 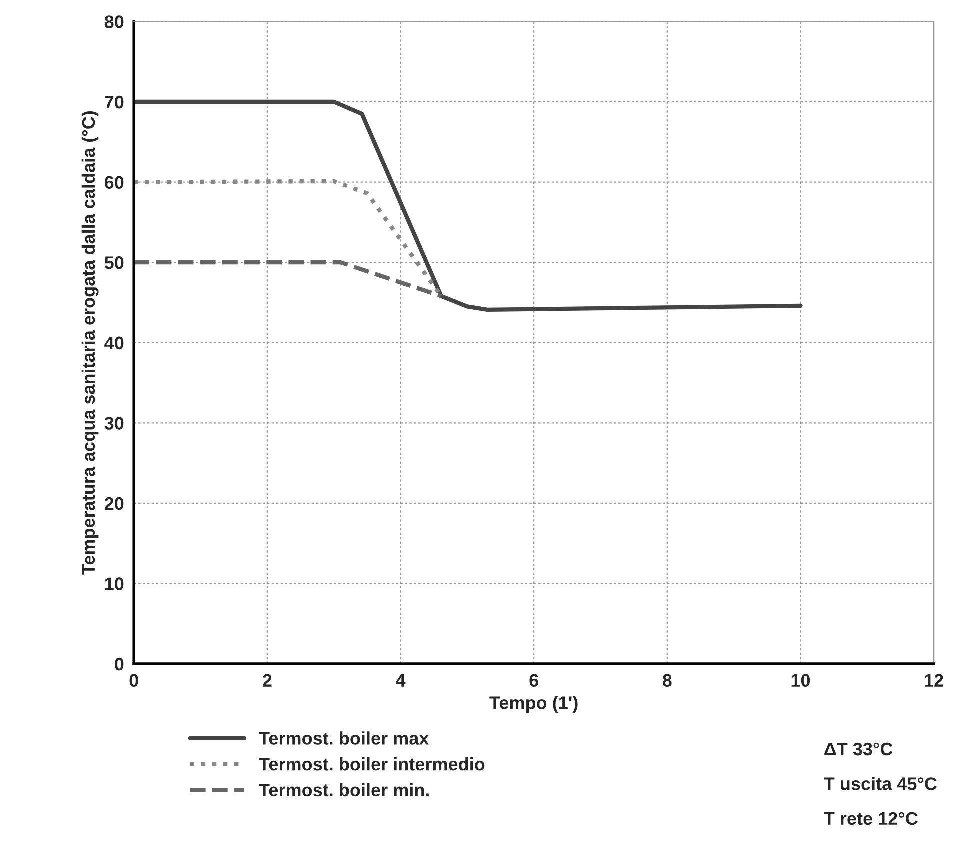 What do you see at coordinates (534, 704) in the screenshot?
I see `x-axis-title: Tempo (1')` at bounding box center [534, 704].